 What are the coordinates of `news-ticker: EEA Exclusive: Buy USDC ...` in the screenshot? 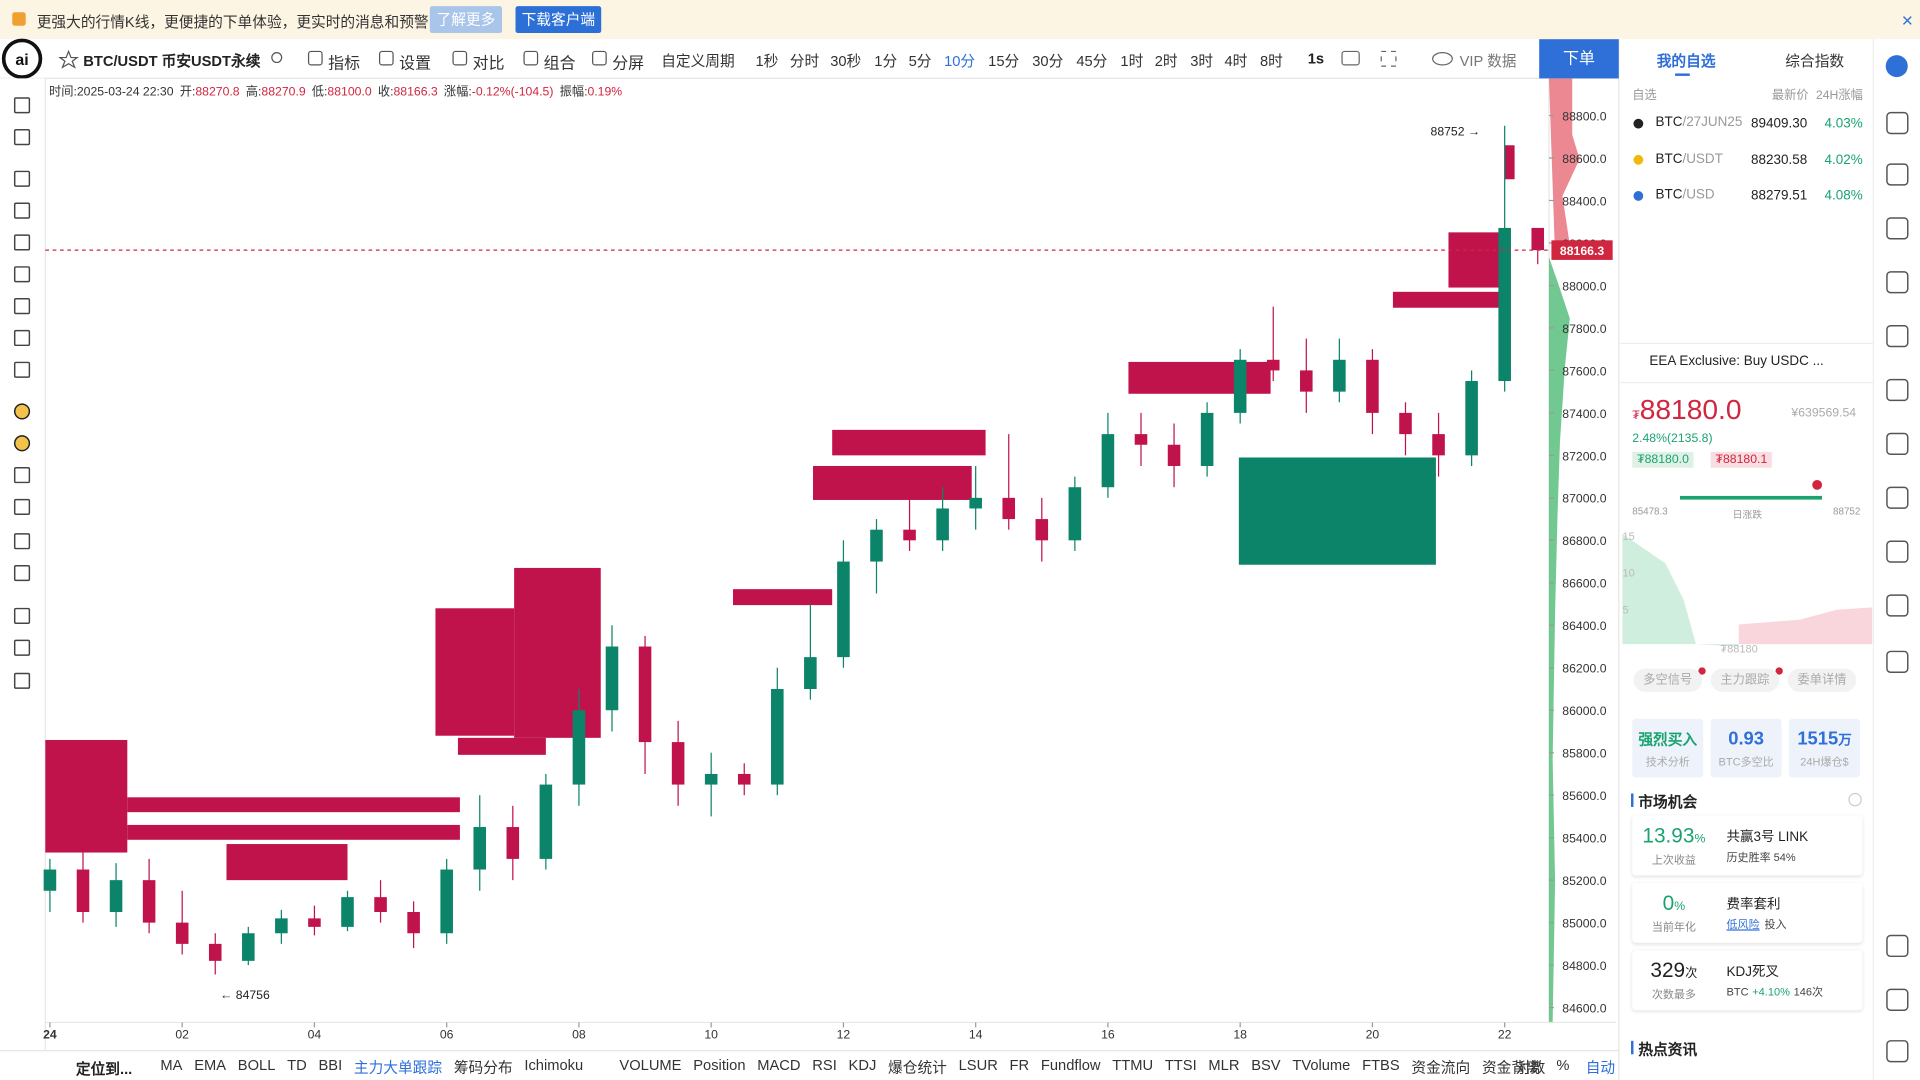 It's located at (1736, 361).